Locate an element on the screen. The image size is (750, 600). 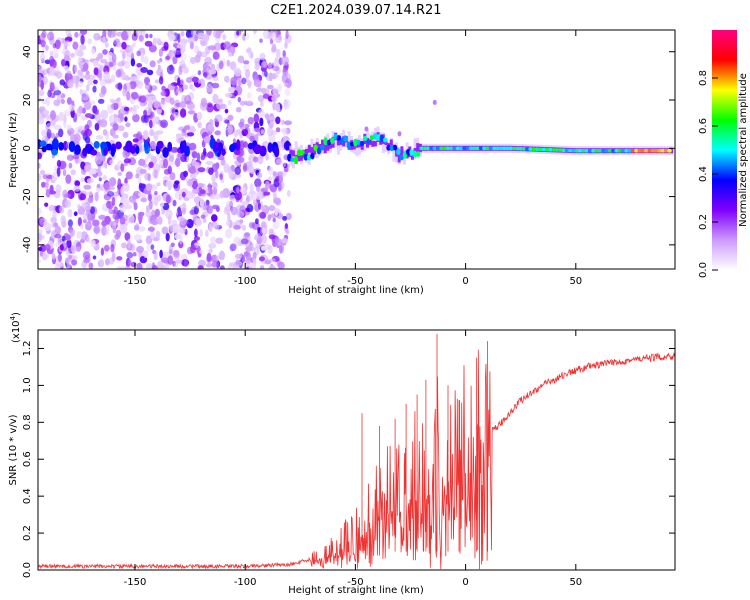
spectrogram-xtick-label: -150 is located at coordinates (135, 281).